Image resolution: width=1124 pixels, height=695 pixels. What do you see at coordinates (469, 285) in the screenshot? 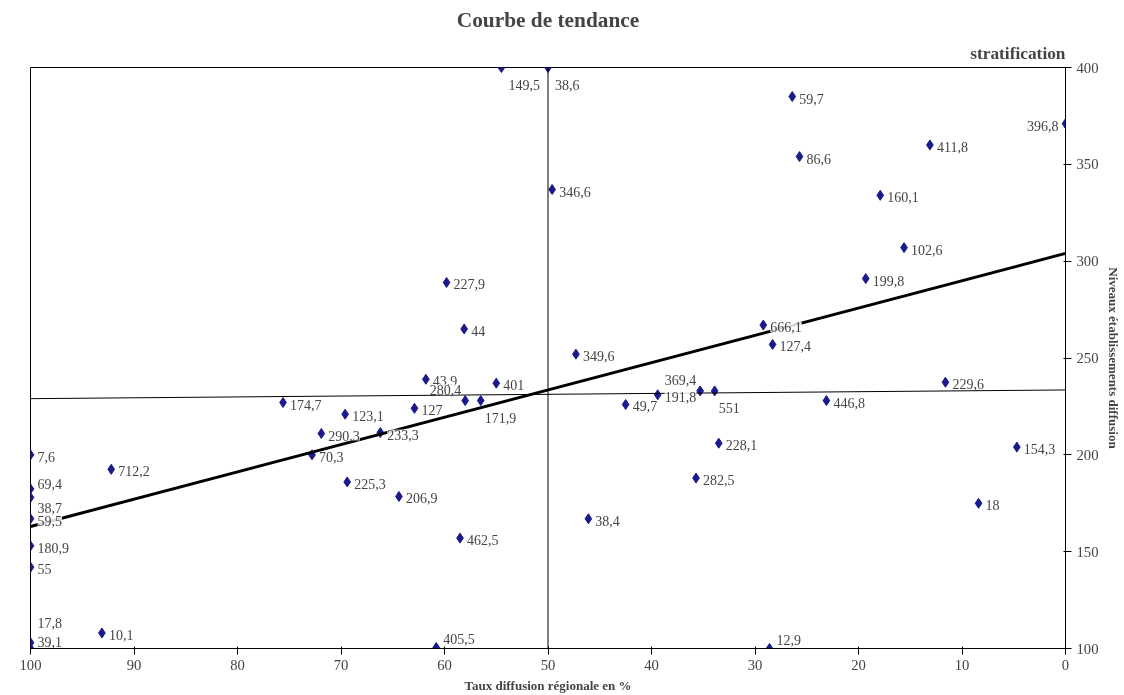
I see `annotation: 227,9` at bounding box center [469, 285].